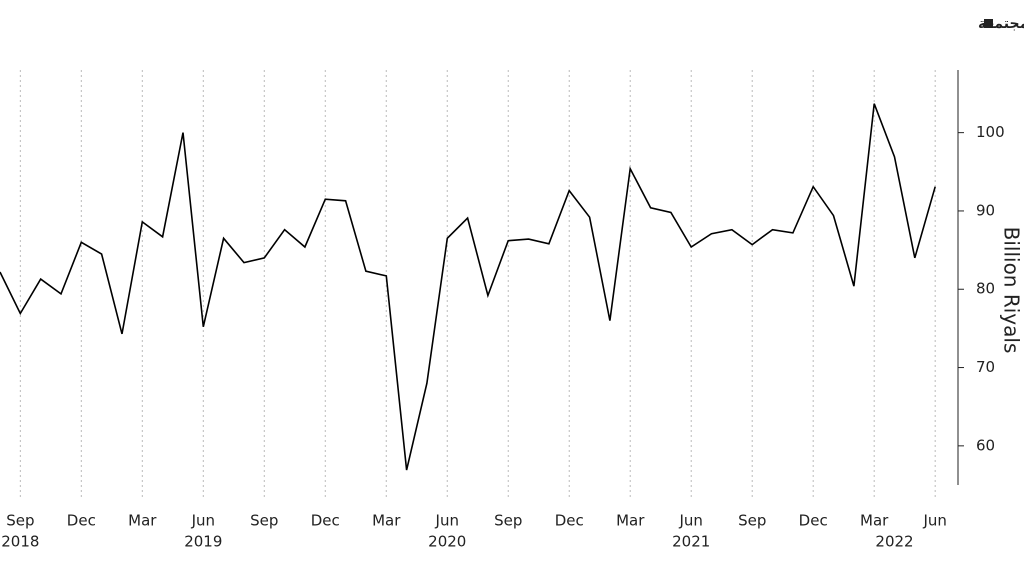 This screenshot has width=1024, height=576. What do you see at coordinates (988, 23) in the screenshot?
I see `title-marker` at bounding box center [988, 23].